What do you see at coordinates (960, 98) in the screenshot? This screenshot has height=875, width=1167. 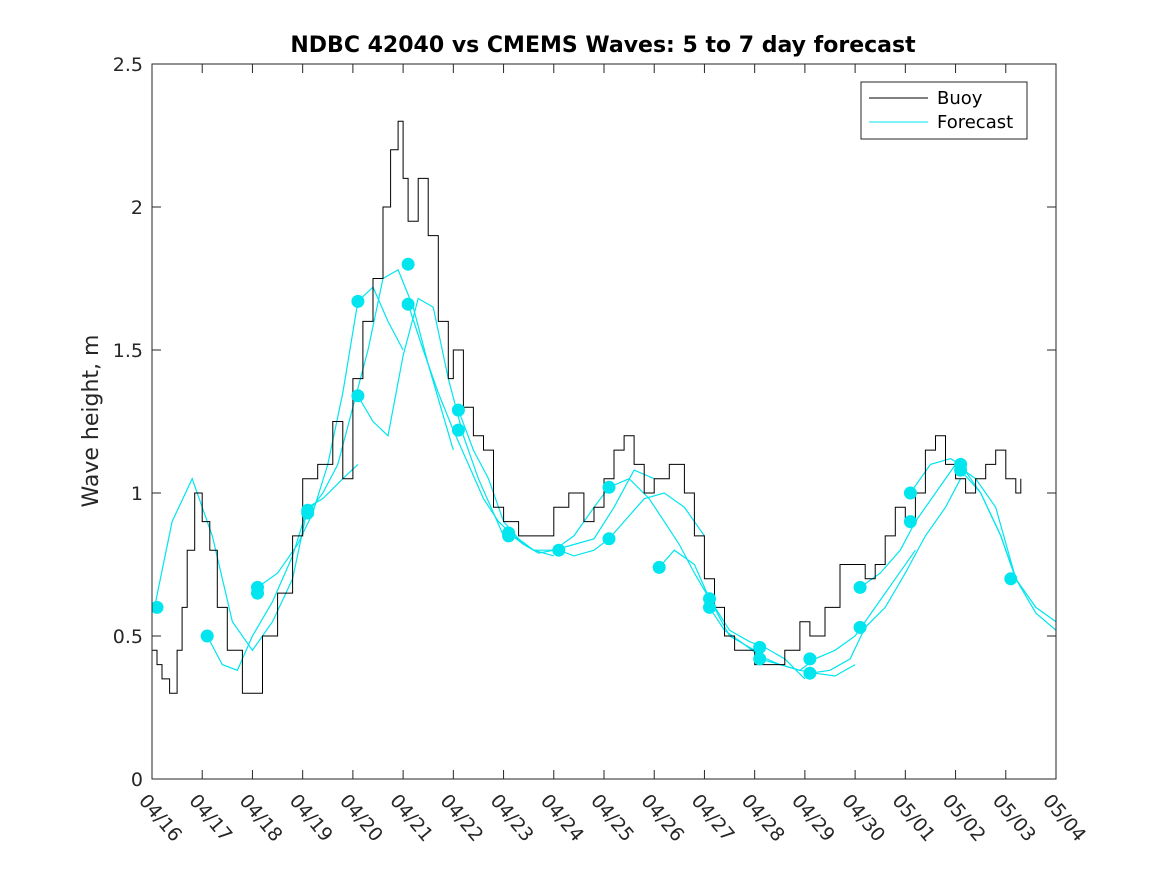 I see `legend-buoy-label: Buoy` at bounding box center [960, 98].